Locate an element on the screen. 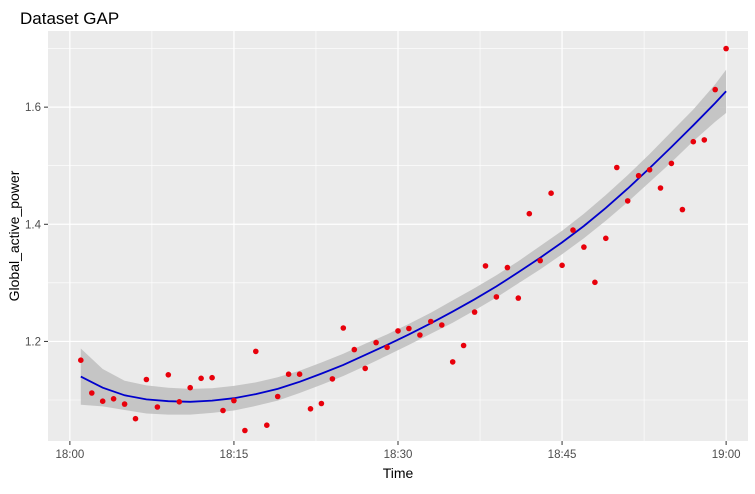 The height and width of the screenshot is (494, 755). x-tick-label: 19:00 is located at coordinates (726, 455).